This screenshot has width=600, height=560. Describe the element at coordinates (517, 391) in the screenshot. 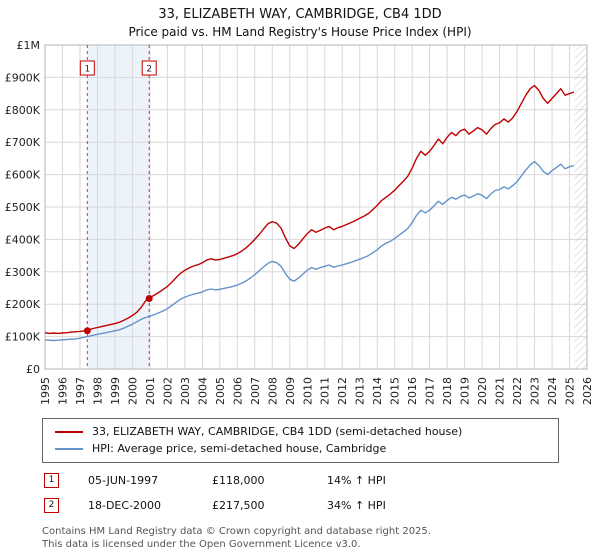

I see `svg-text: 2022` at that location.